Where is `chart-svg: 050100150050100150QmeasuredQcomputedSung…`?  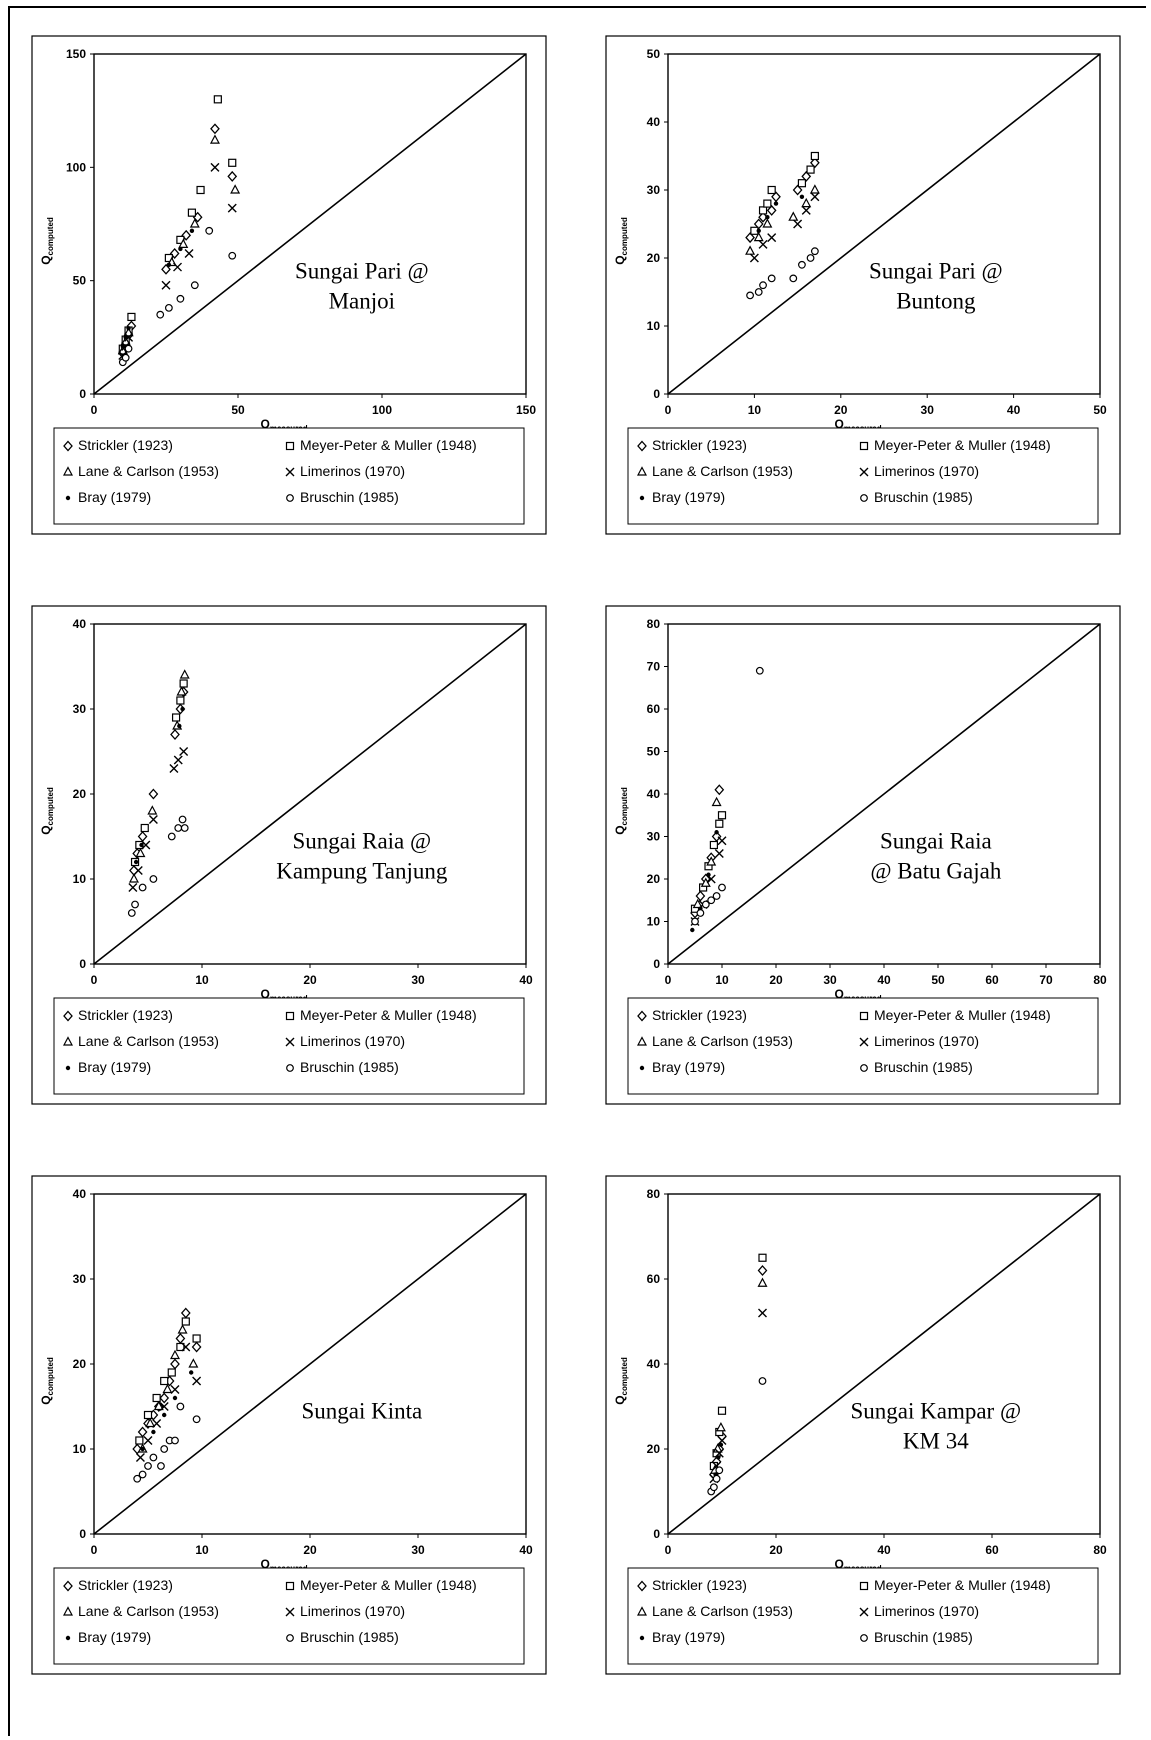 chart-svg: 050100150050100150QmeasuredQcomputedSung… is located at coordinates (289, 285).